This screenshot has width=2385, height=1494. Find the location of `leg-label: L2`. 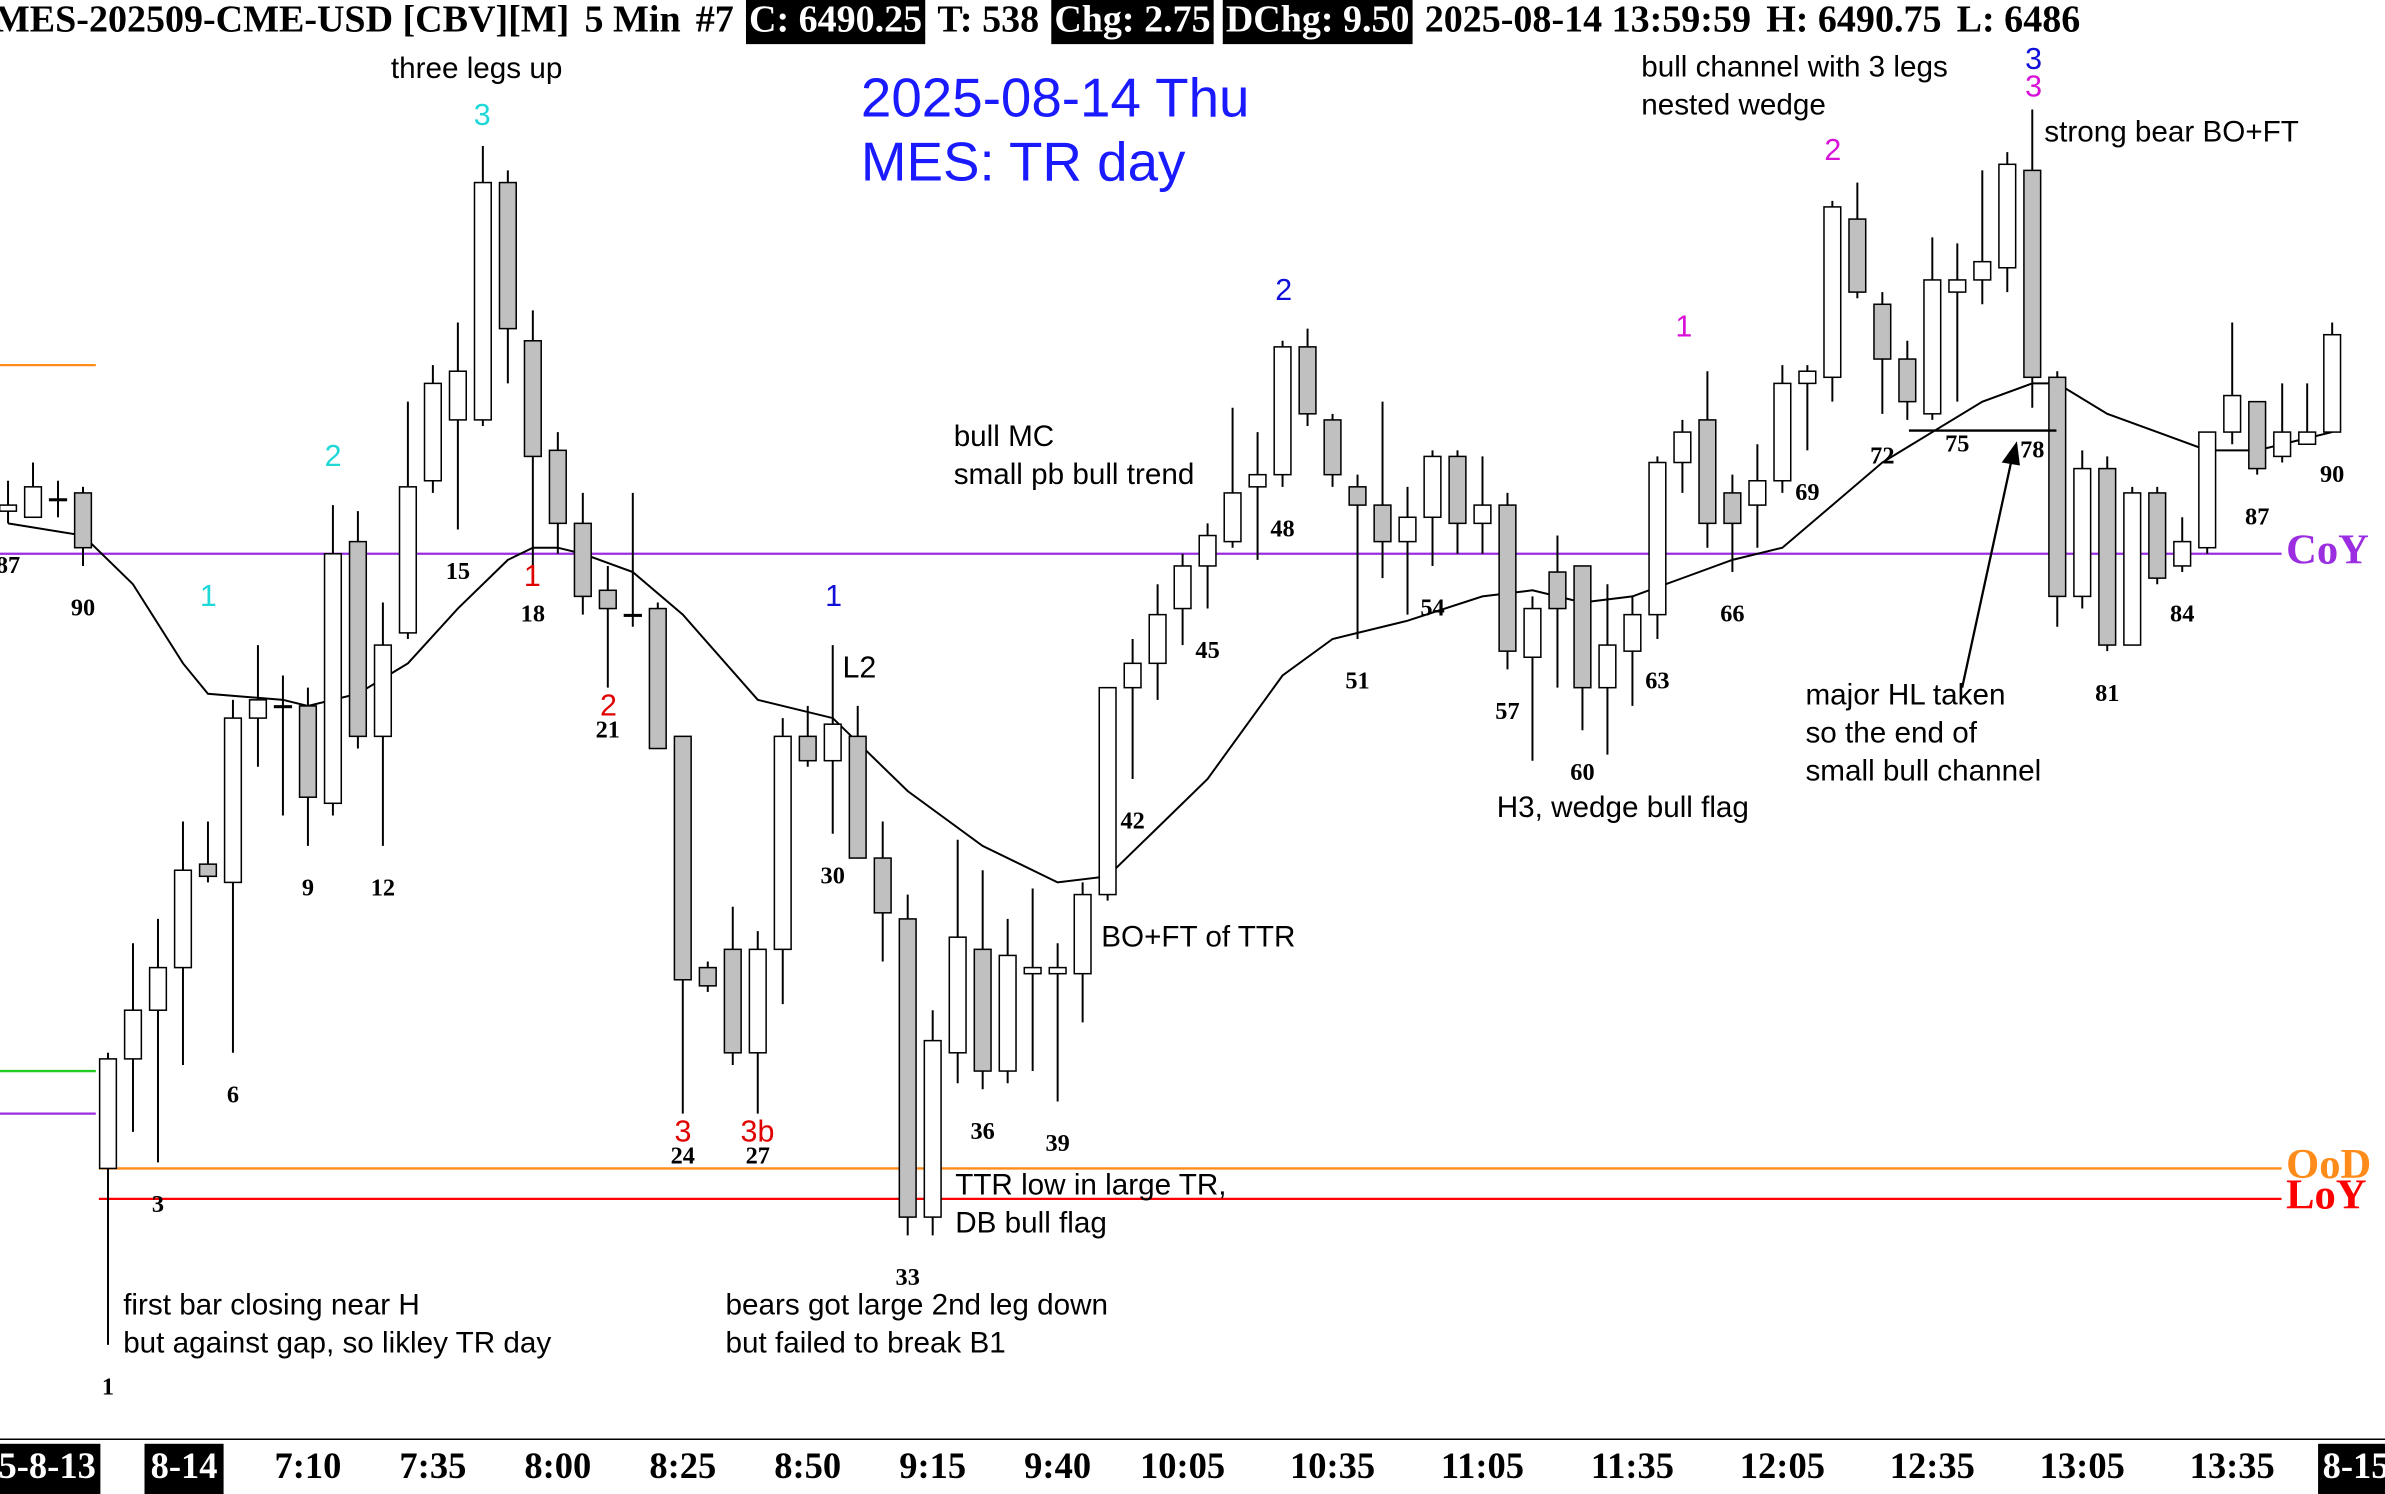

leg-label: L2 is located at coordinates (859, 667).